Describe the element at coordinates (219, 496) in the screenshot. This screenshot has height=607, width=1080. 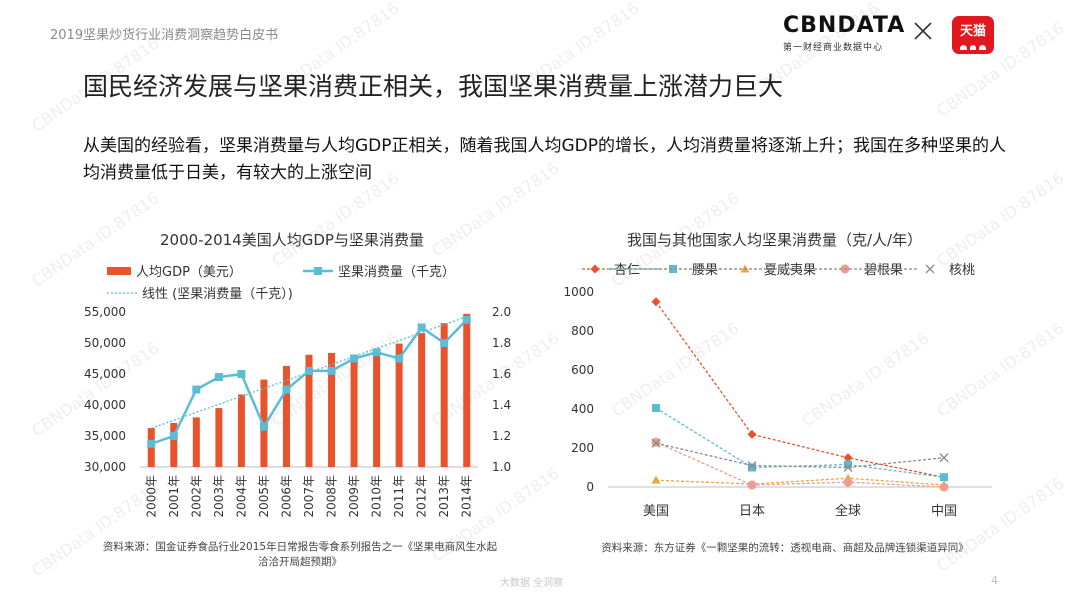
I see `x-tick-label: 2003年` at that location.